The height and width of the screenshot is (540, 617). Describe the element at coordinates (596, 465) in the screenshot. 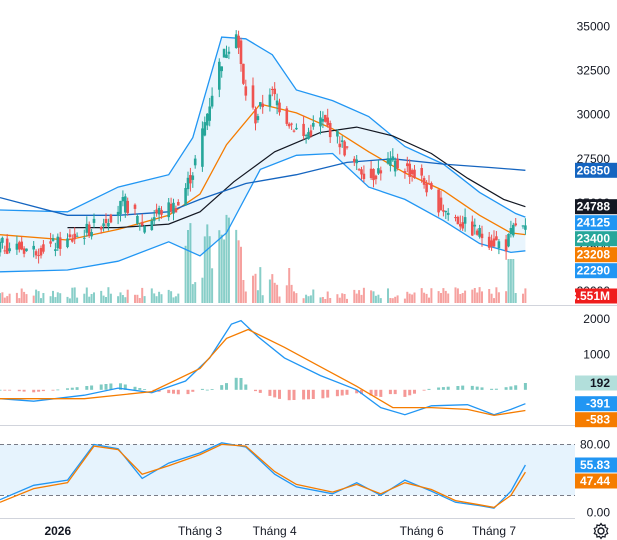

I see `stochastic-value-badge: 55.83` at that location.